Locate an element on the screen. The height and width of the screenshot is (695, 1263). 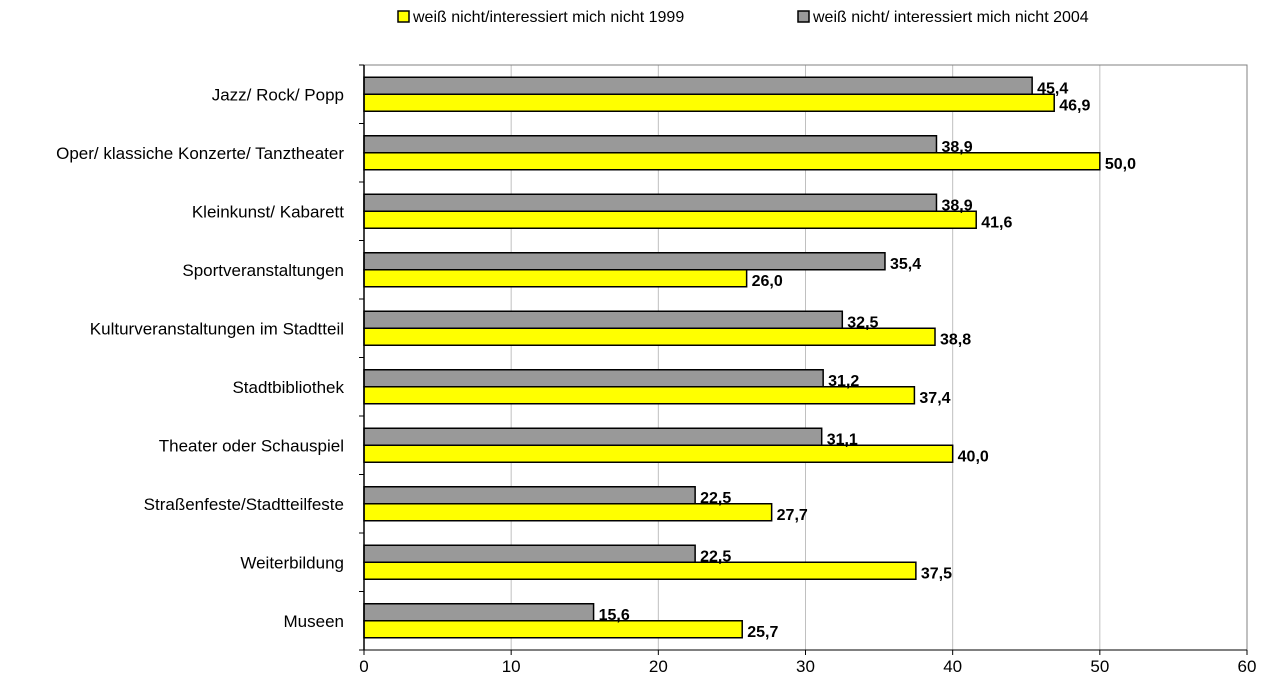
x-tick-label: 0 is located at coordinates (363, 666).